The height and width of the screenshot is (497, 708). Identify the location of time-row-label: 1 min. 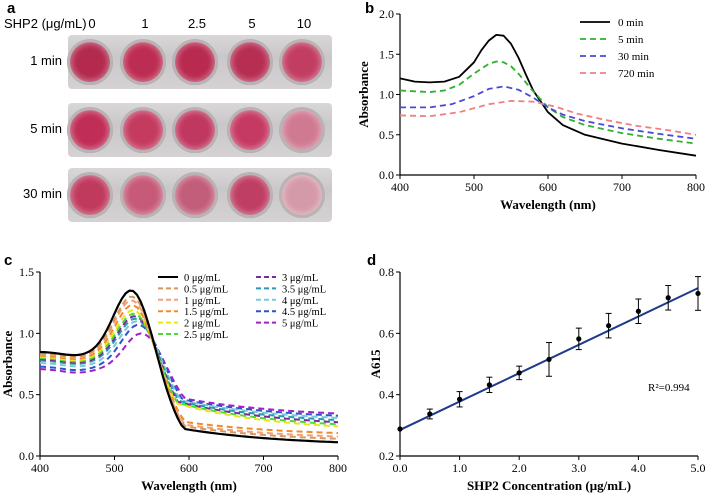
(46, 60).